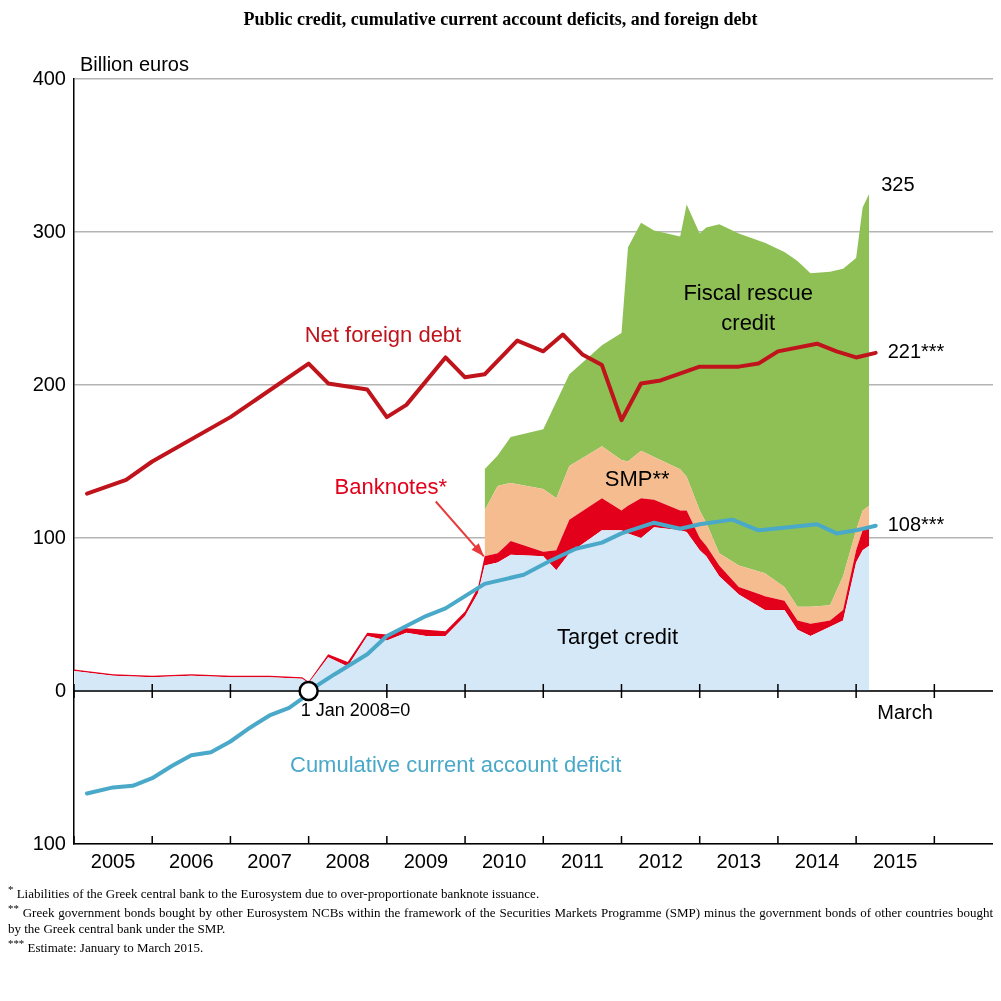 This screenshot has height=1001, width=1001. I want to click on x-tick-label: 2013, so click(739, 860).